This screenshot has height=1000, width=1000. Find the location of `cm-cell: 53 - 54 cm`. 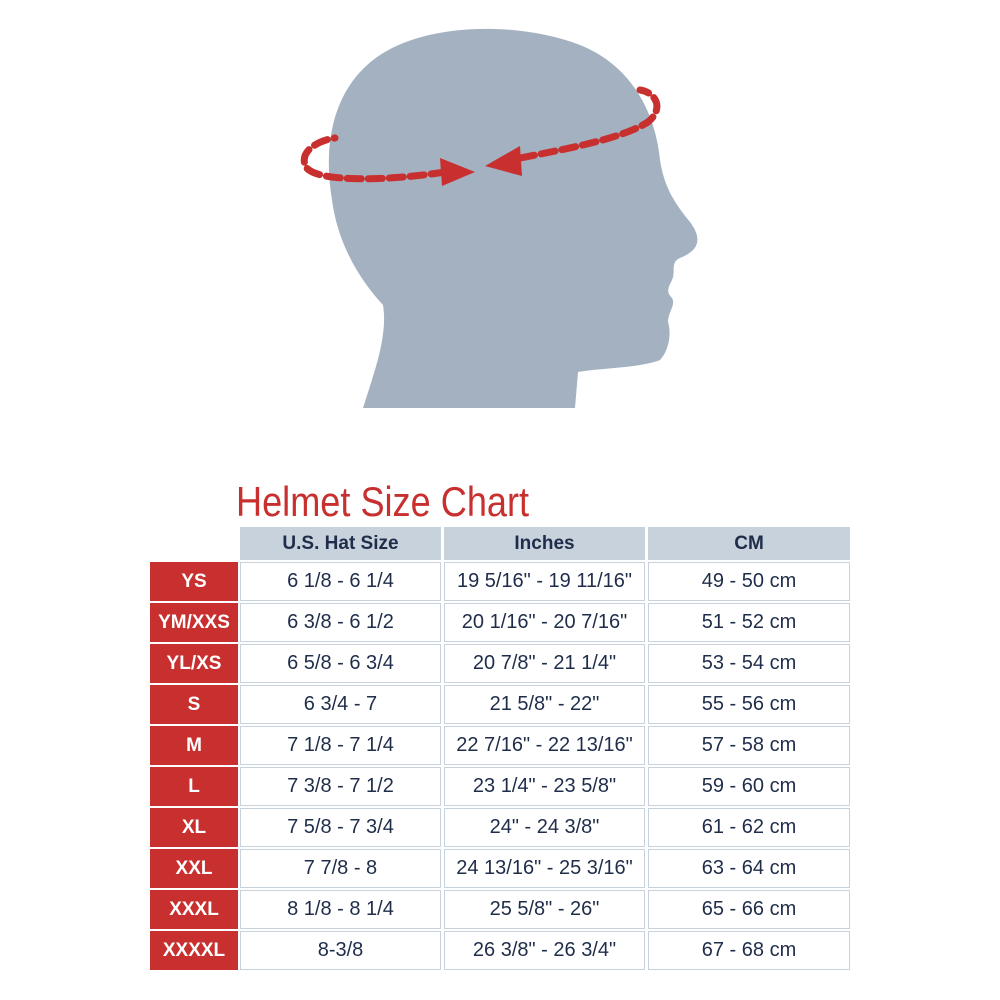

cm-cell: 53 - 54 cm is located at coordinates (749, 663).